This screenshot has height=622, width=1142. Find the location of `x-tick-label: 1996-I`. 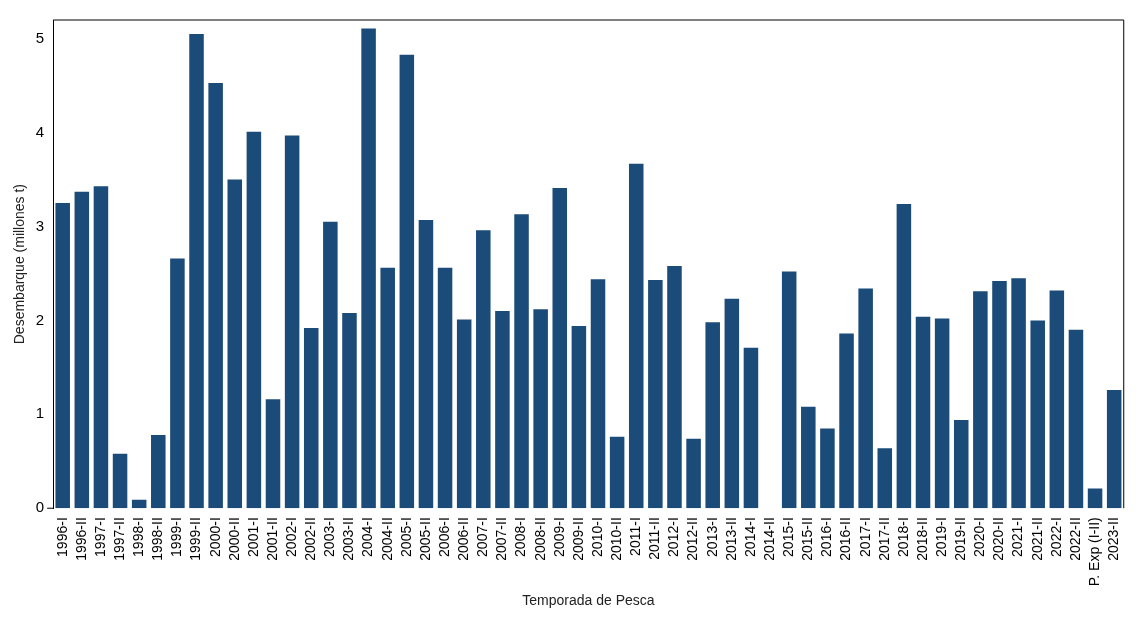

x-tick-label: 1996-I is located at coordinates (61, 537).